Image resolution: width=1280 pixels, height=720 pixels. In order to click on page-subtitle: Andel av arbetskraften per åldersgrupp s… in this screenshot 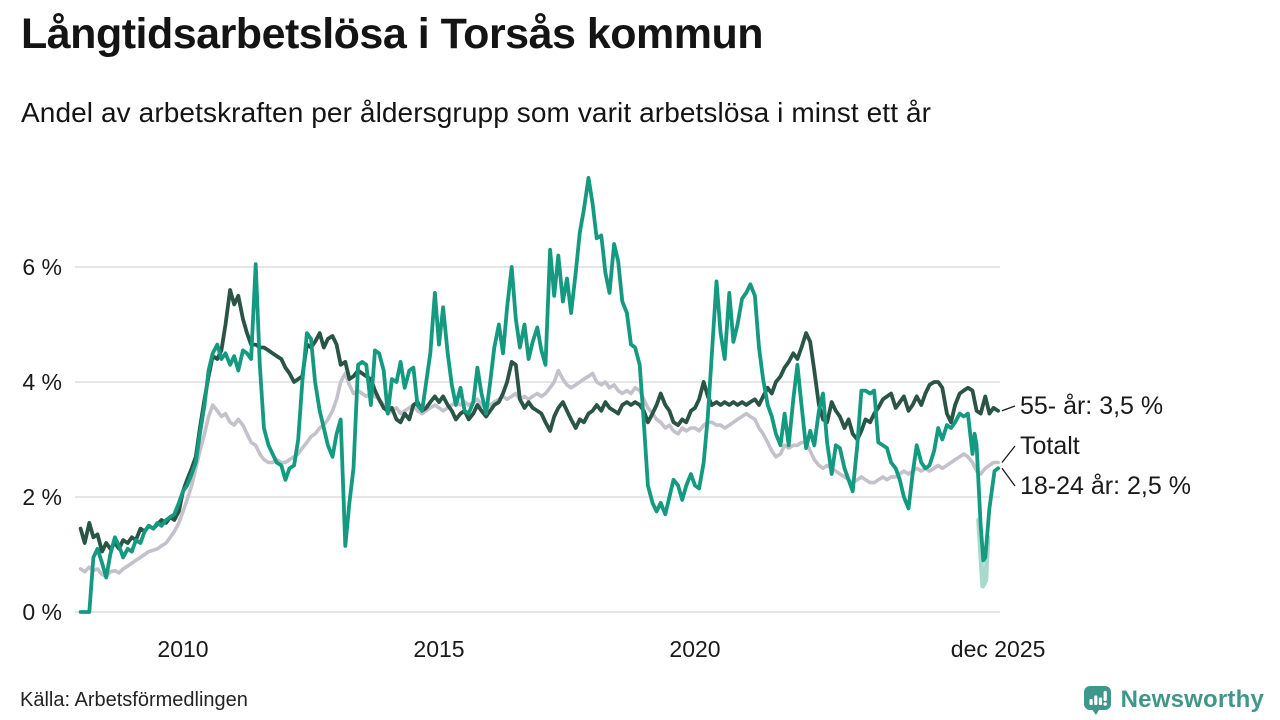, I will do `click(476, 112)`.